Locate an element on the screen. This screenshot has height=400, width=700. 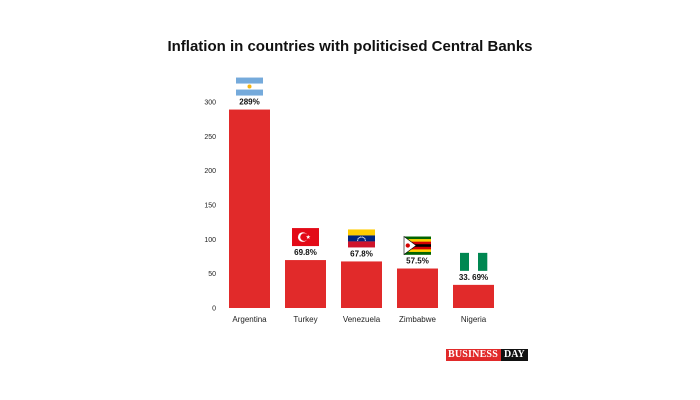
bar-nigeria is located at coordinates (473, 296).